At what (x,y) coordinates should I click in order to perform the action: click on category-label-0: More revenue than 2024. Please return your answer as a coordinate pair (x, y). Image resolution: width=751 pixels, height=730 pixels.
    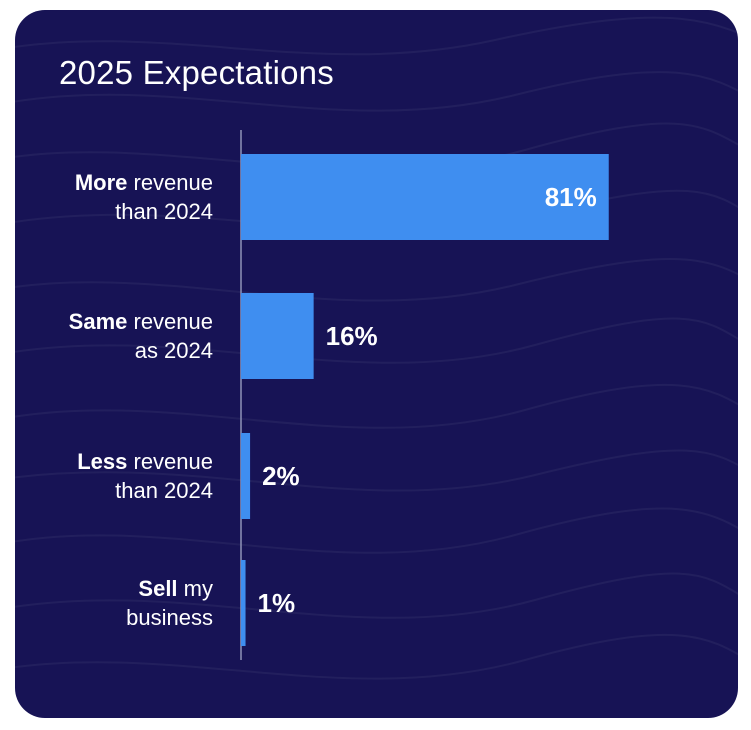
    Looking at the image, I should click on (114, 197).